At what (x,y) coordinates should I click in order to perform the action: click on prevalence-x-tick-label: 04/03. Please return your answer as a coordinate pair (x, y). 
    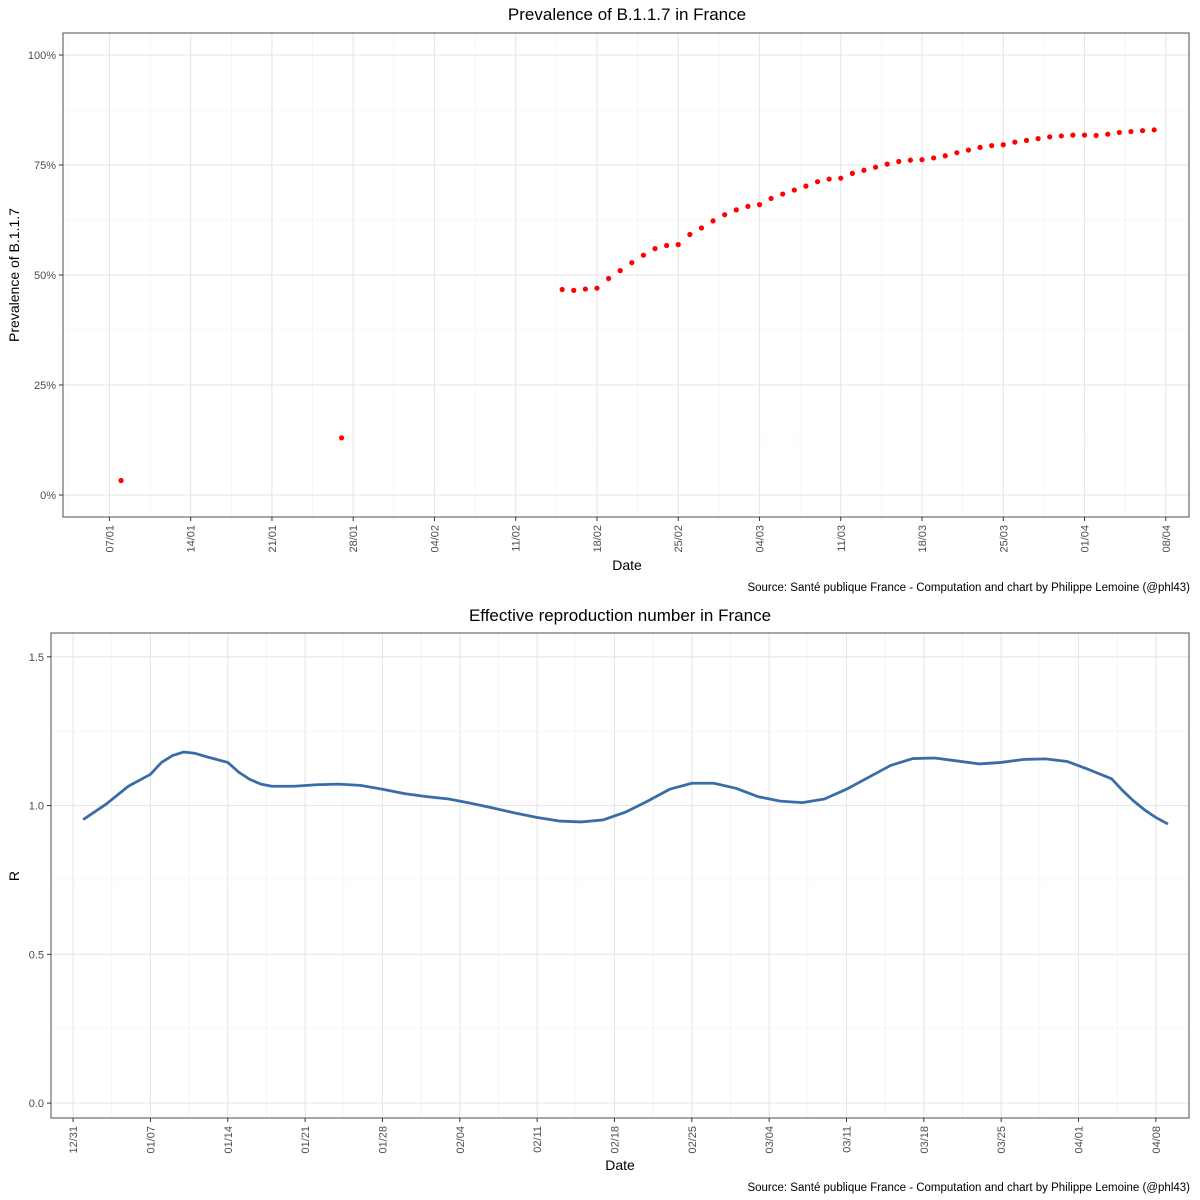
    Looking at the image, I should click on (760, 539).